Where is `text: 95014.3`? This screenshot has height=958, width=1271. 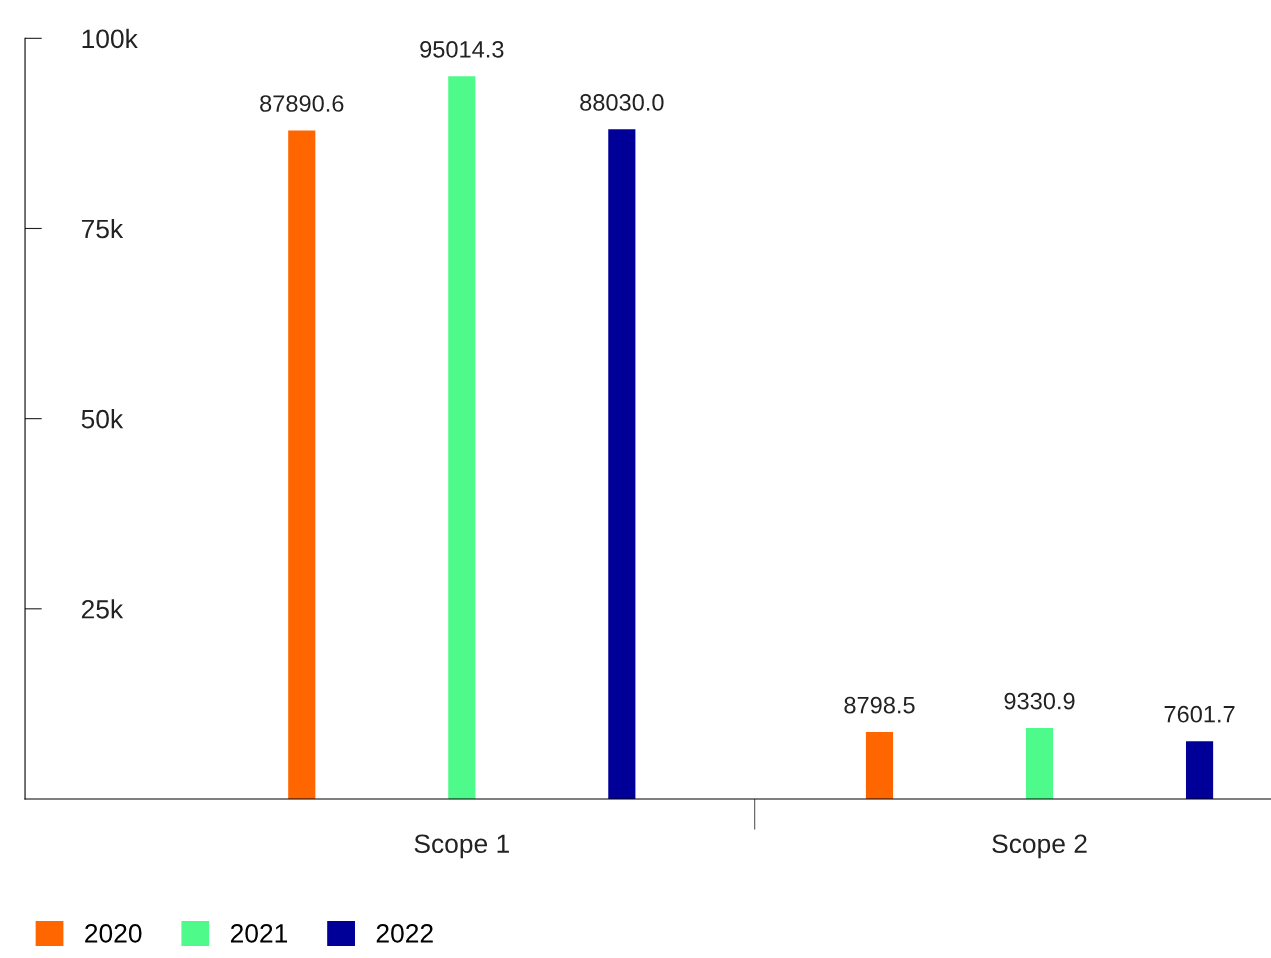
text: 95014.3 is located at coordinates (462, 49).